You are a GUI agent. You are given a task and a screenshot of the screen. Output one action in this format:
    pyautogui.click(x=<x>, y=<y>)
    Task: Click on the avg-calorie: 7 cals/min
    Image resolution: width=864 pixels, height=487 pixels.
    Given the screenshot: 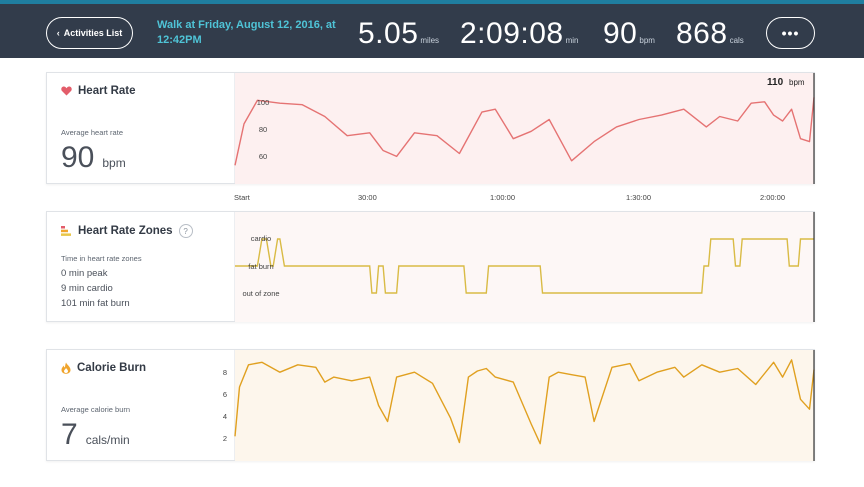 What is the action you would take?
    pyautogui.click(x=95, y=435)
    